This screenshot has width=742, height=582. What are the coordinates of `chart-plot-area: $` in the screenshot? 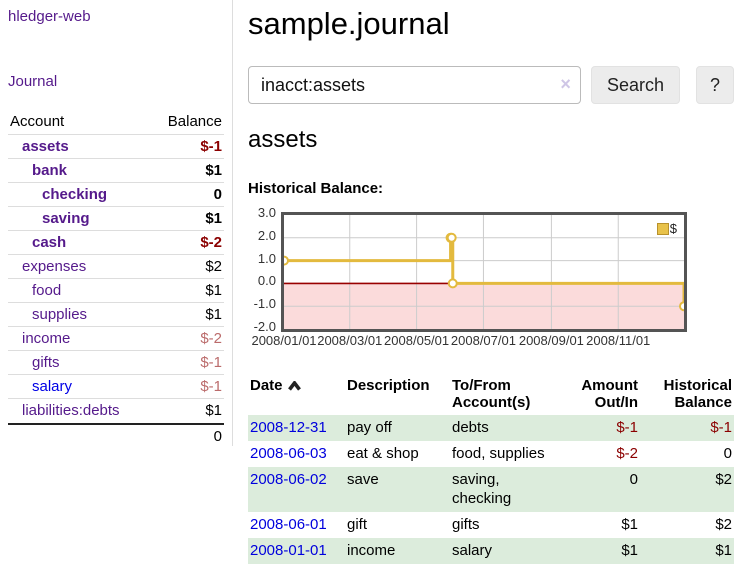 It's located at (484, 272).